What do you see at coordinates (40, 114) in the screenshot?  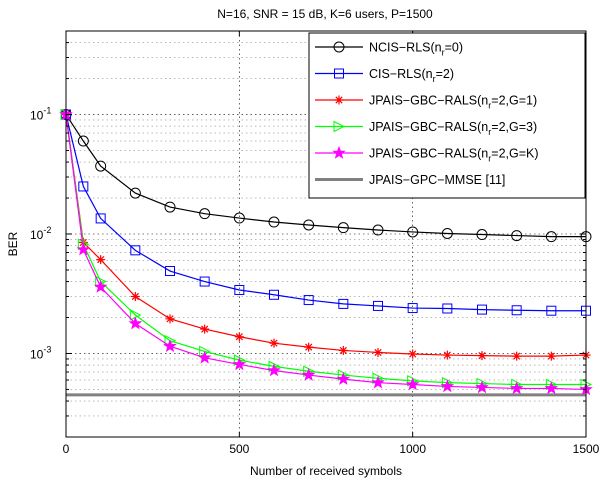 I see `y-tick-label: 10⁻¹` at bounding box center [40, 114].